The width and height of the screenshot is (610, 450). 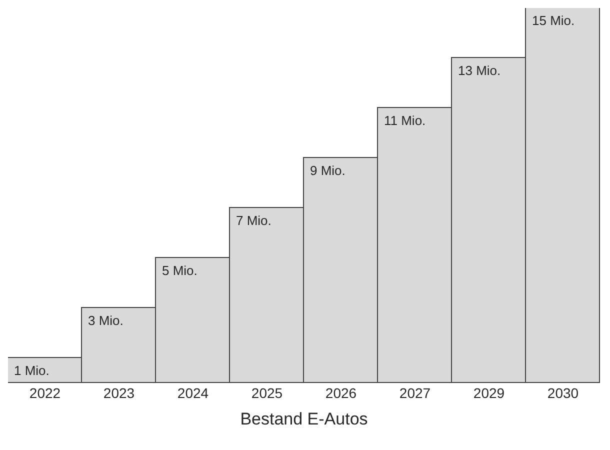 I want to click on data-label: 13 Mio., so click(x=479, y=70).